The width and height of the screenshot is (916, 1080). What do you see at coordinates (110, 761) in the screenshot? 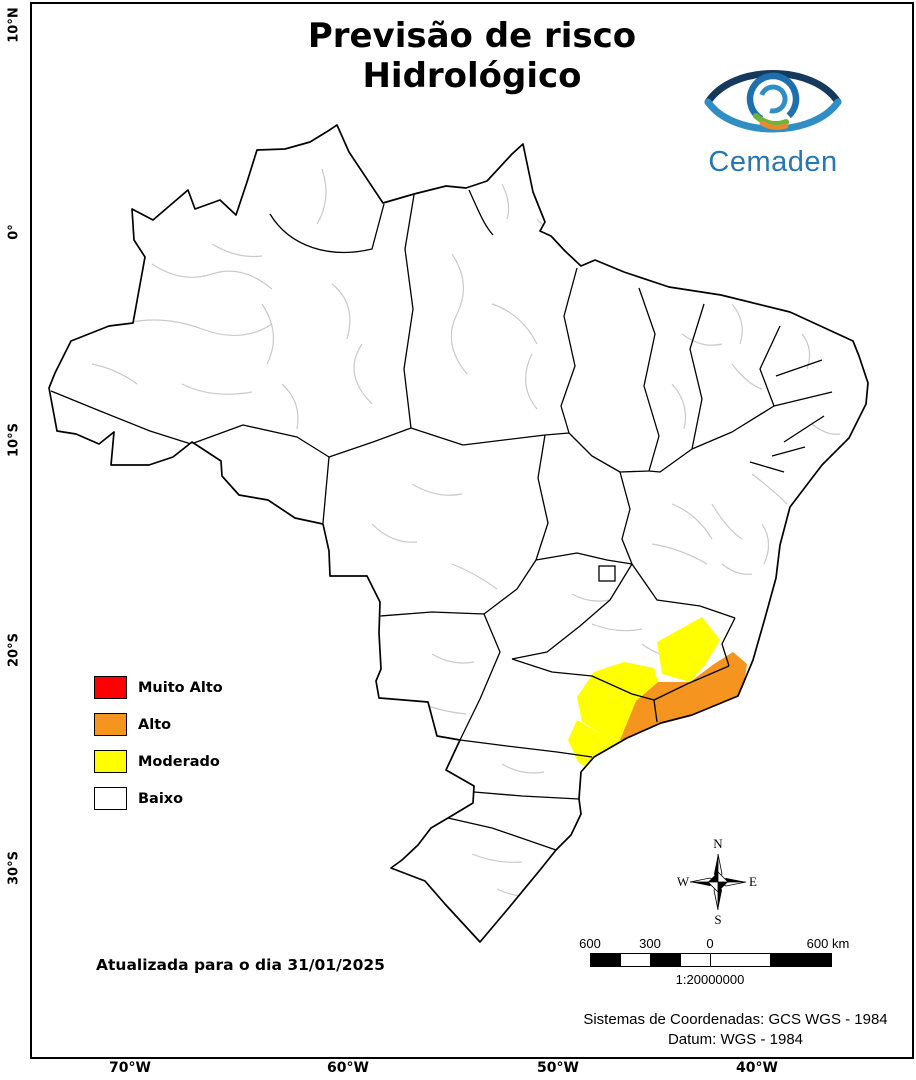
I see `legend-swatch-moderado` at bounding box center [110, 761].